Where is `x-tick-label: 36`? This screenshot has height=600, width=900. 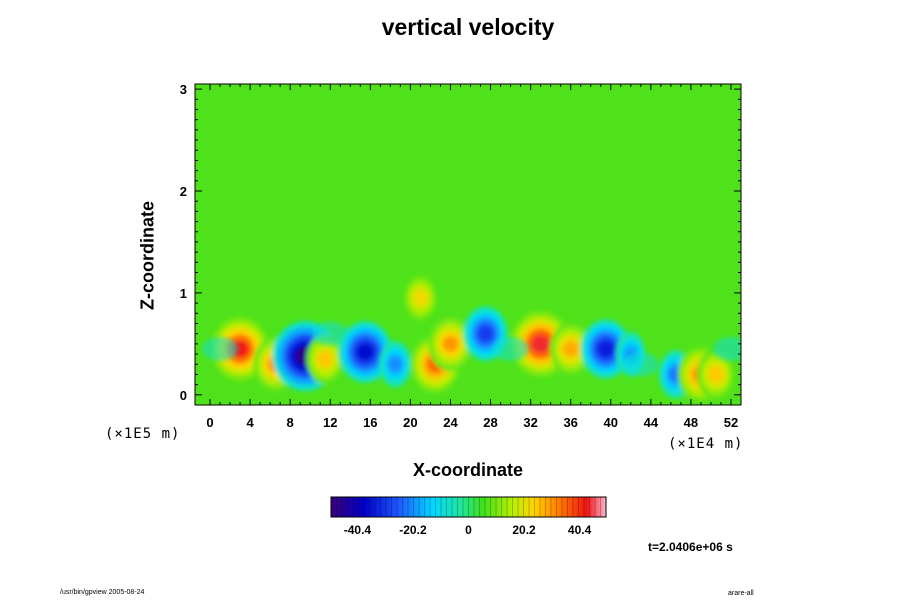
x-tick-label: 36 is located at coordinates (570, 422).